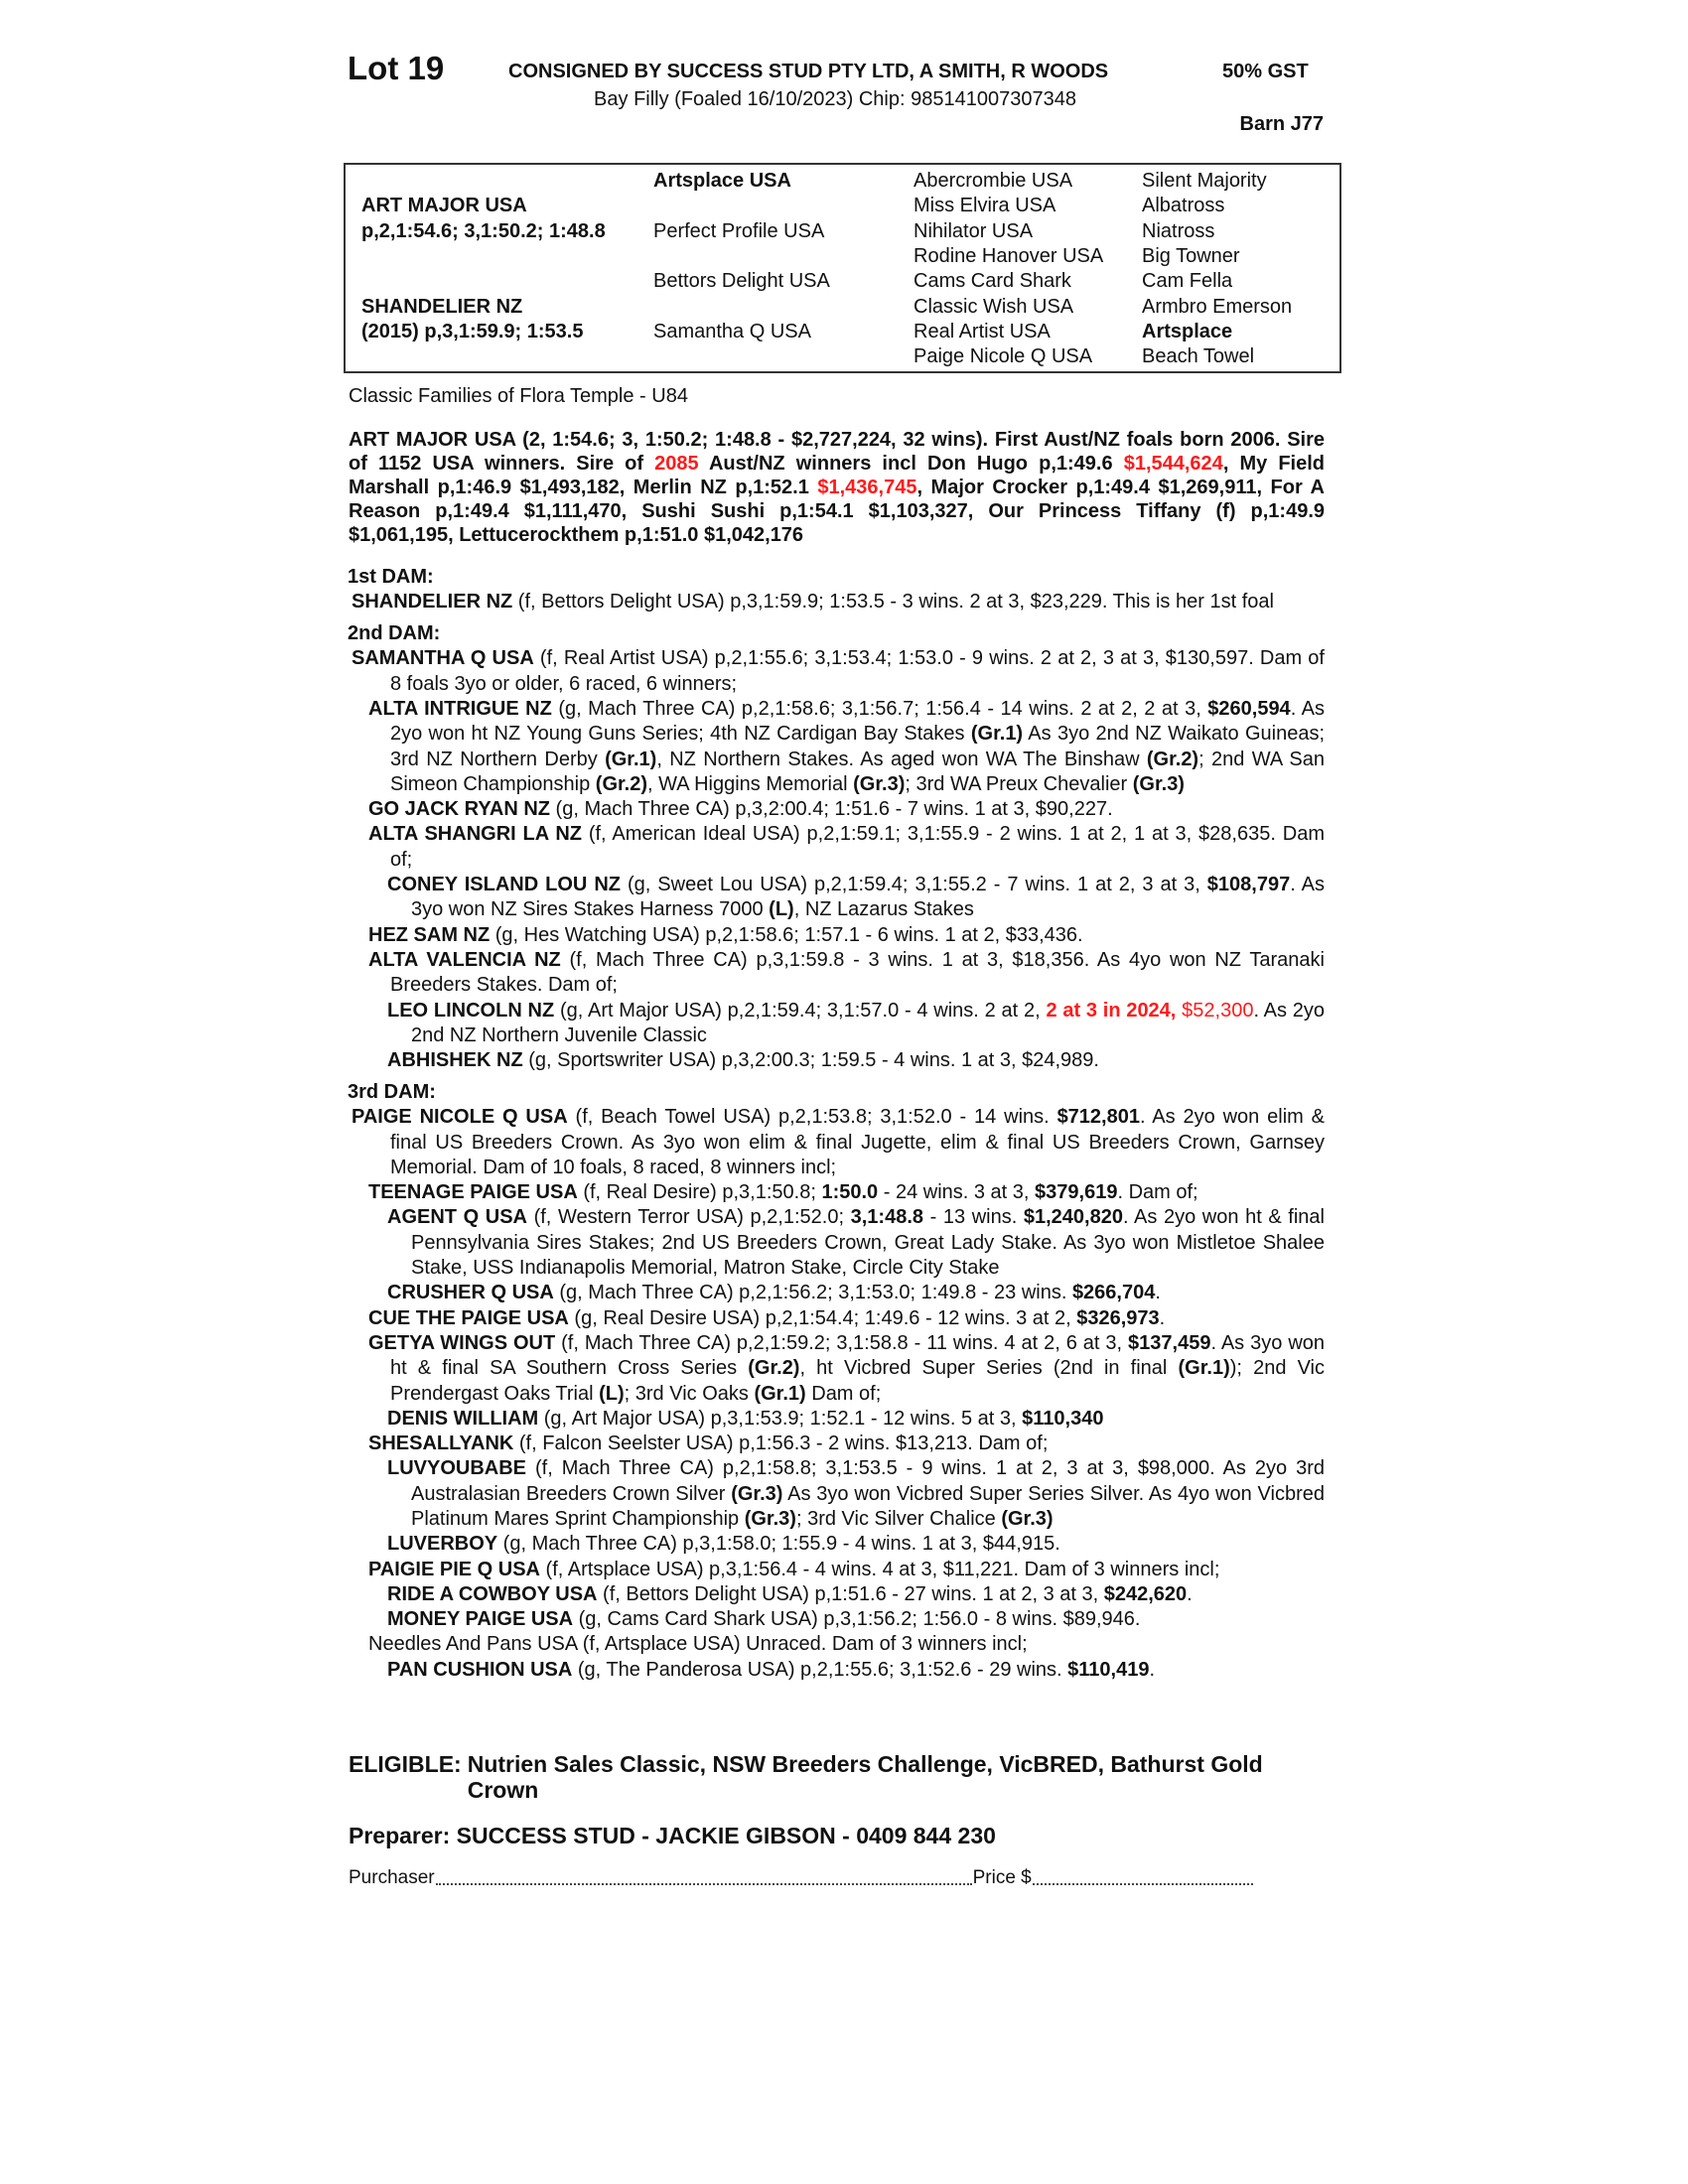  I want to click on eligible-label: ELIGIBLE:, so click(405, 1764).